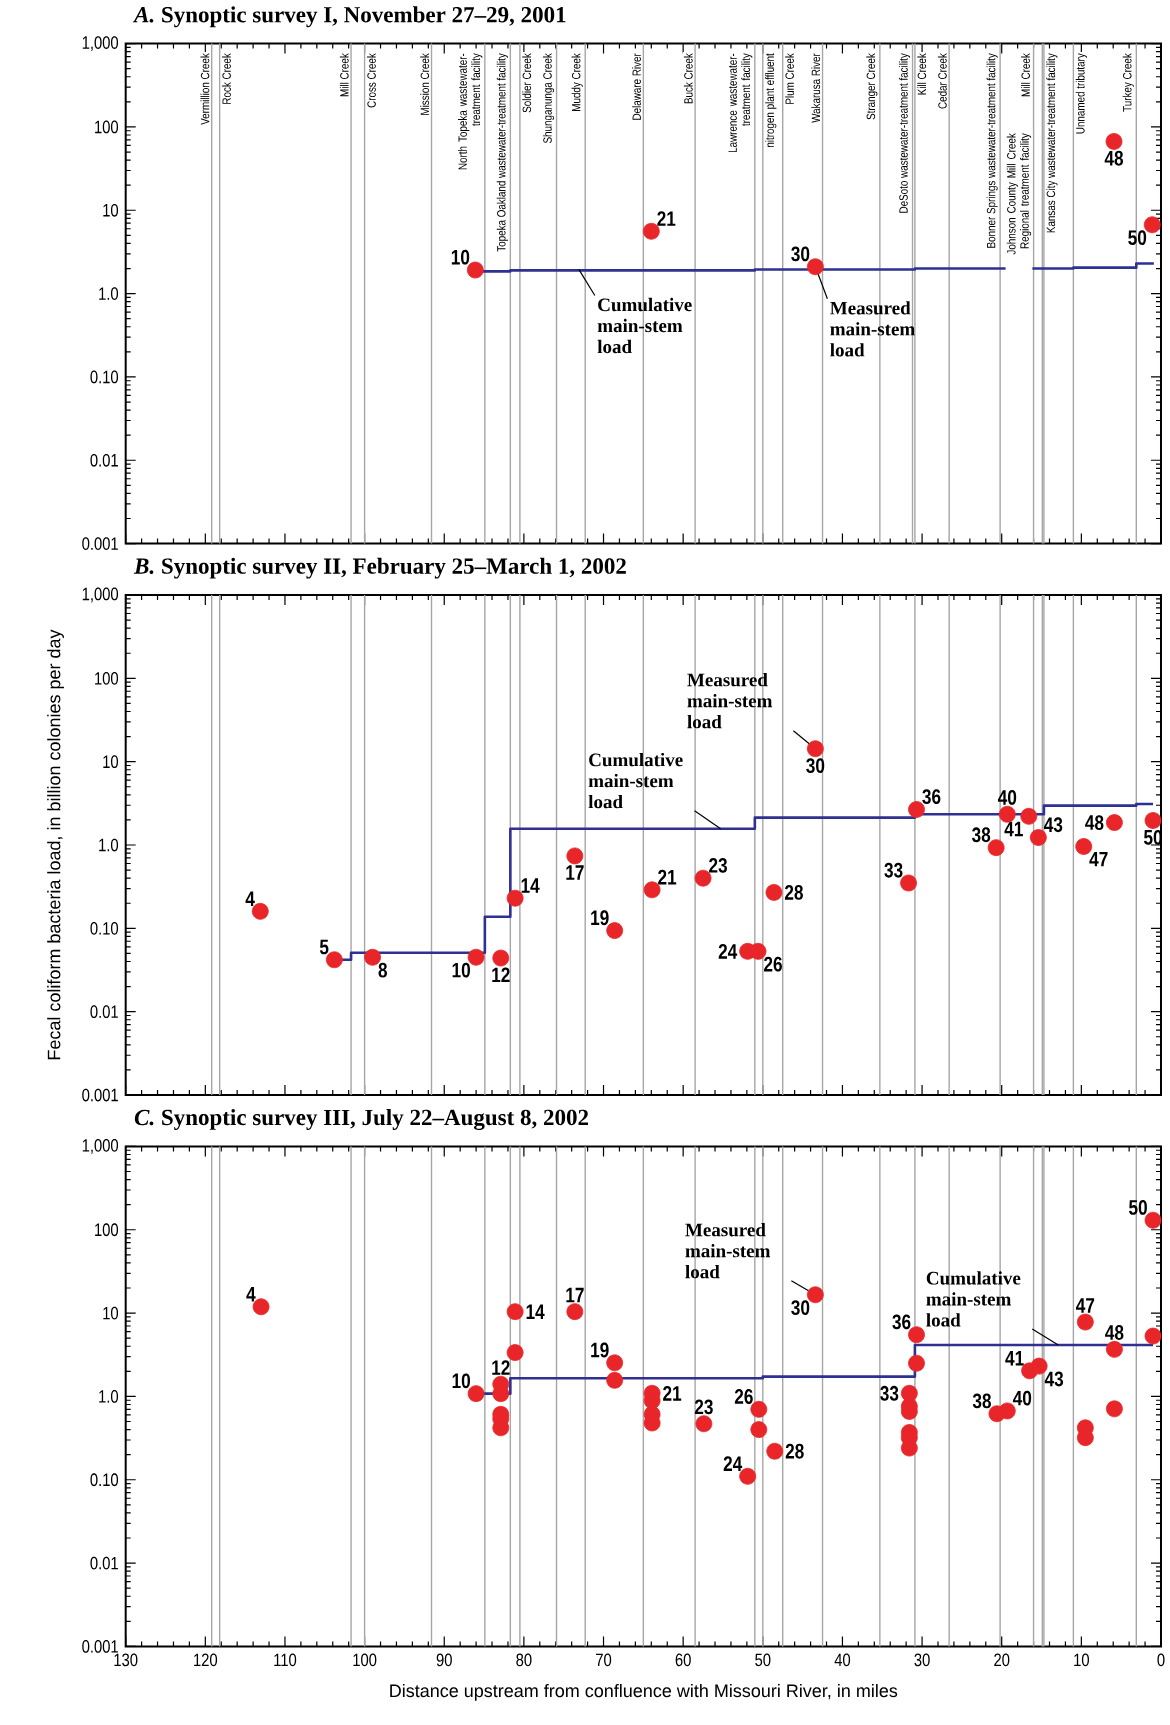  Describe the element at coordinates (425, 84) in the screenshot. I see `ref-line-label: Mission Creek` at that location.